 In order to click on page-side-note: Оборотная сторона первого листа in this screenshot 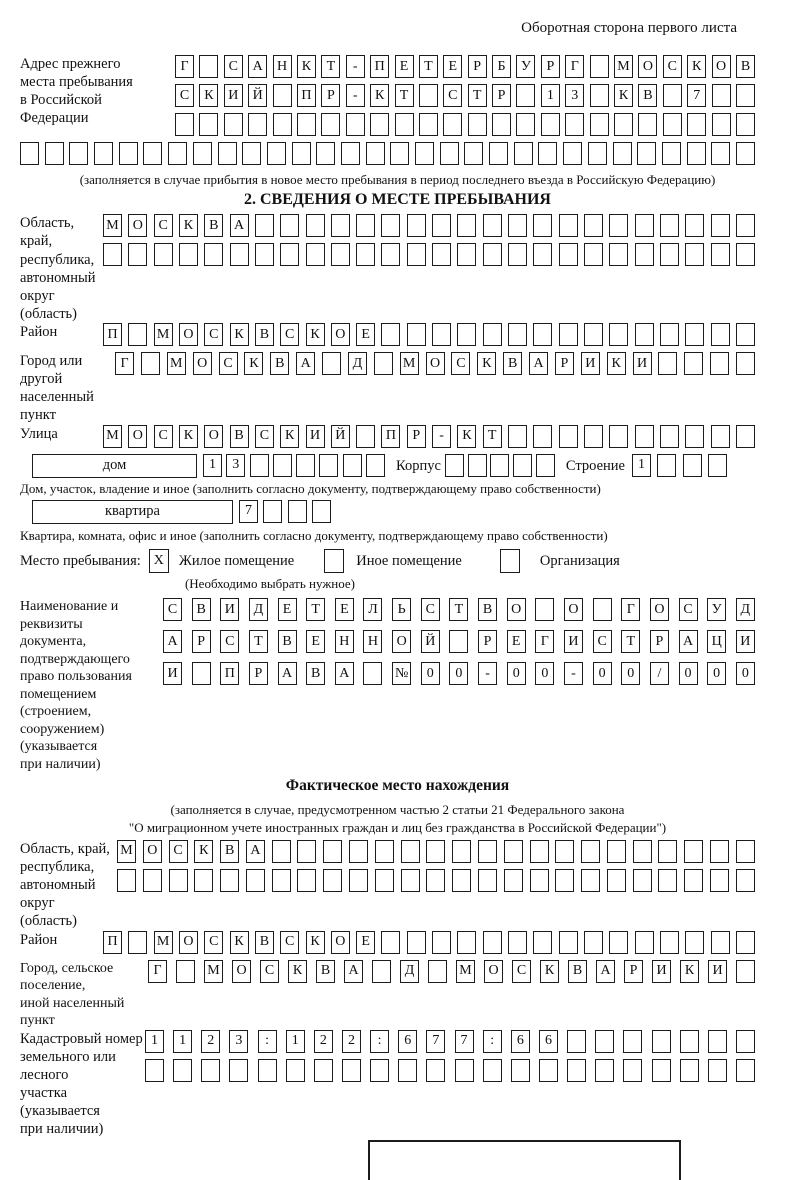, I will do `click(629, 28)`.